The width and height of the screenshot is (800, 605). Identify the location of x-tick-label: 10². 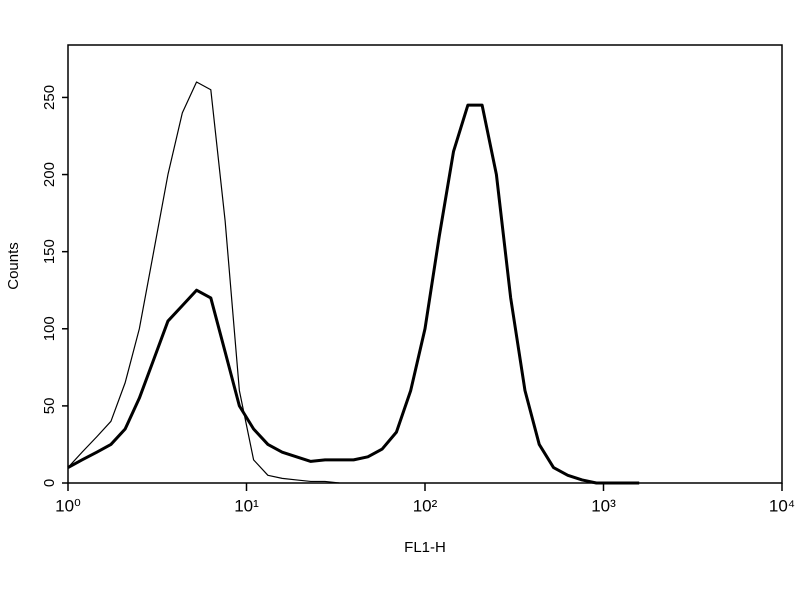
(425, 505).